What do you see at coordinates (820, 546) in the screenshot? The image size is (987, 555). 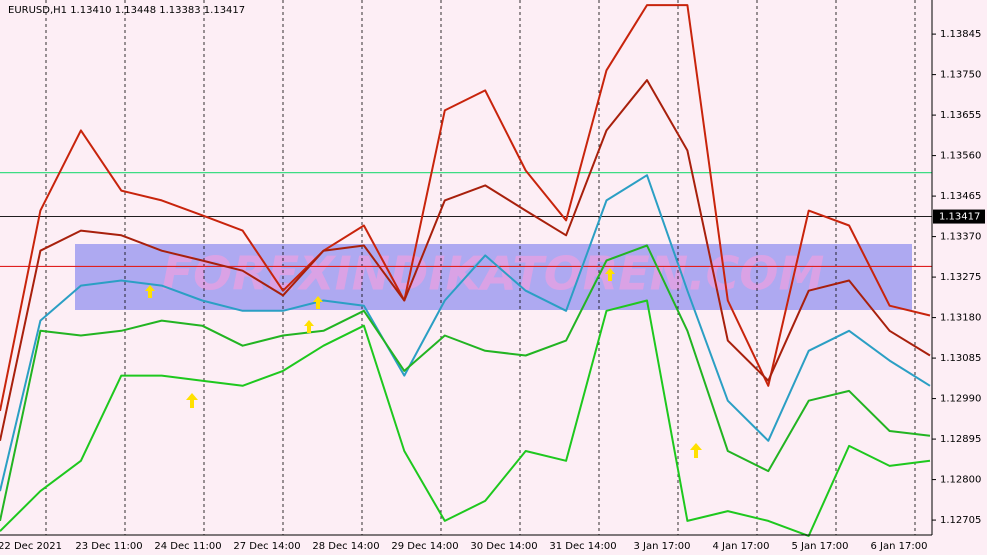 I see `x-tick-label: 5 Jan 17:00` at bounding box center [820, 546].